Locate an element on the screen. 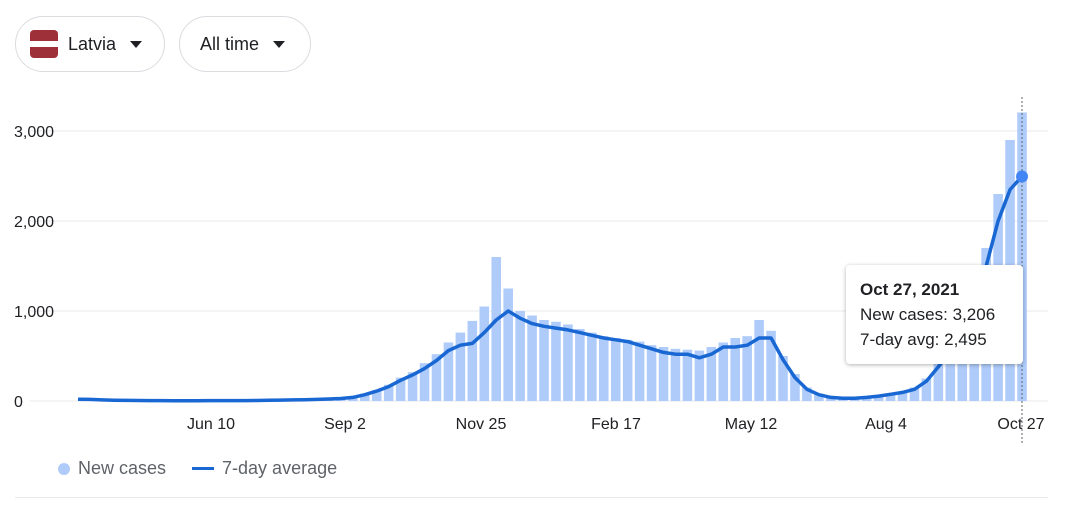  tooltip-new-cases-value: 3,206 is located at coordinates (974, 314).